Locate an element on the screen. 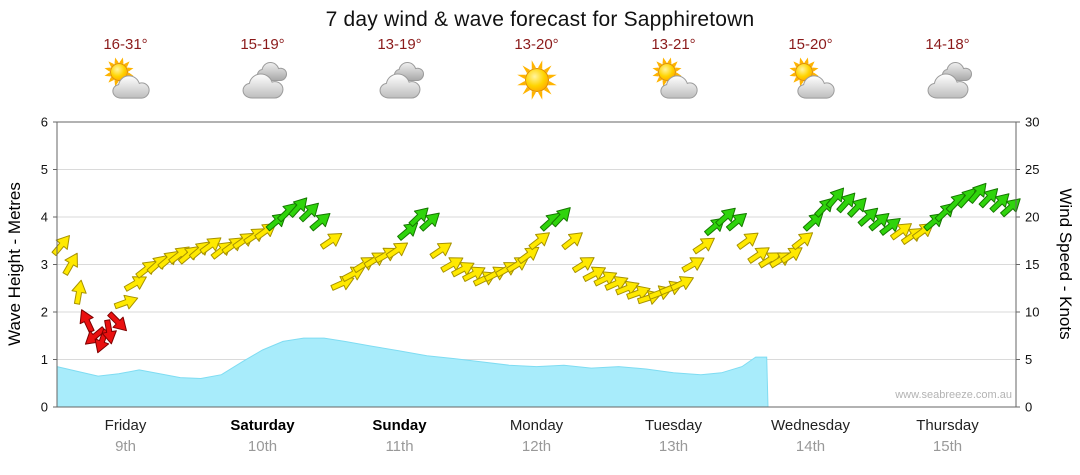 The image size is (1080, 475). wind-tick-label: 20 is located at coordinates (1032, 217).